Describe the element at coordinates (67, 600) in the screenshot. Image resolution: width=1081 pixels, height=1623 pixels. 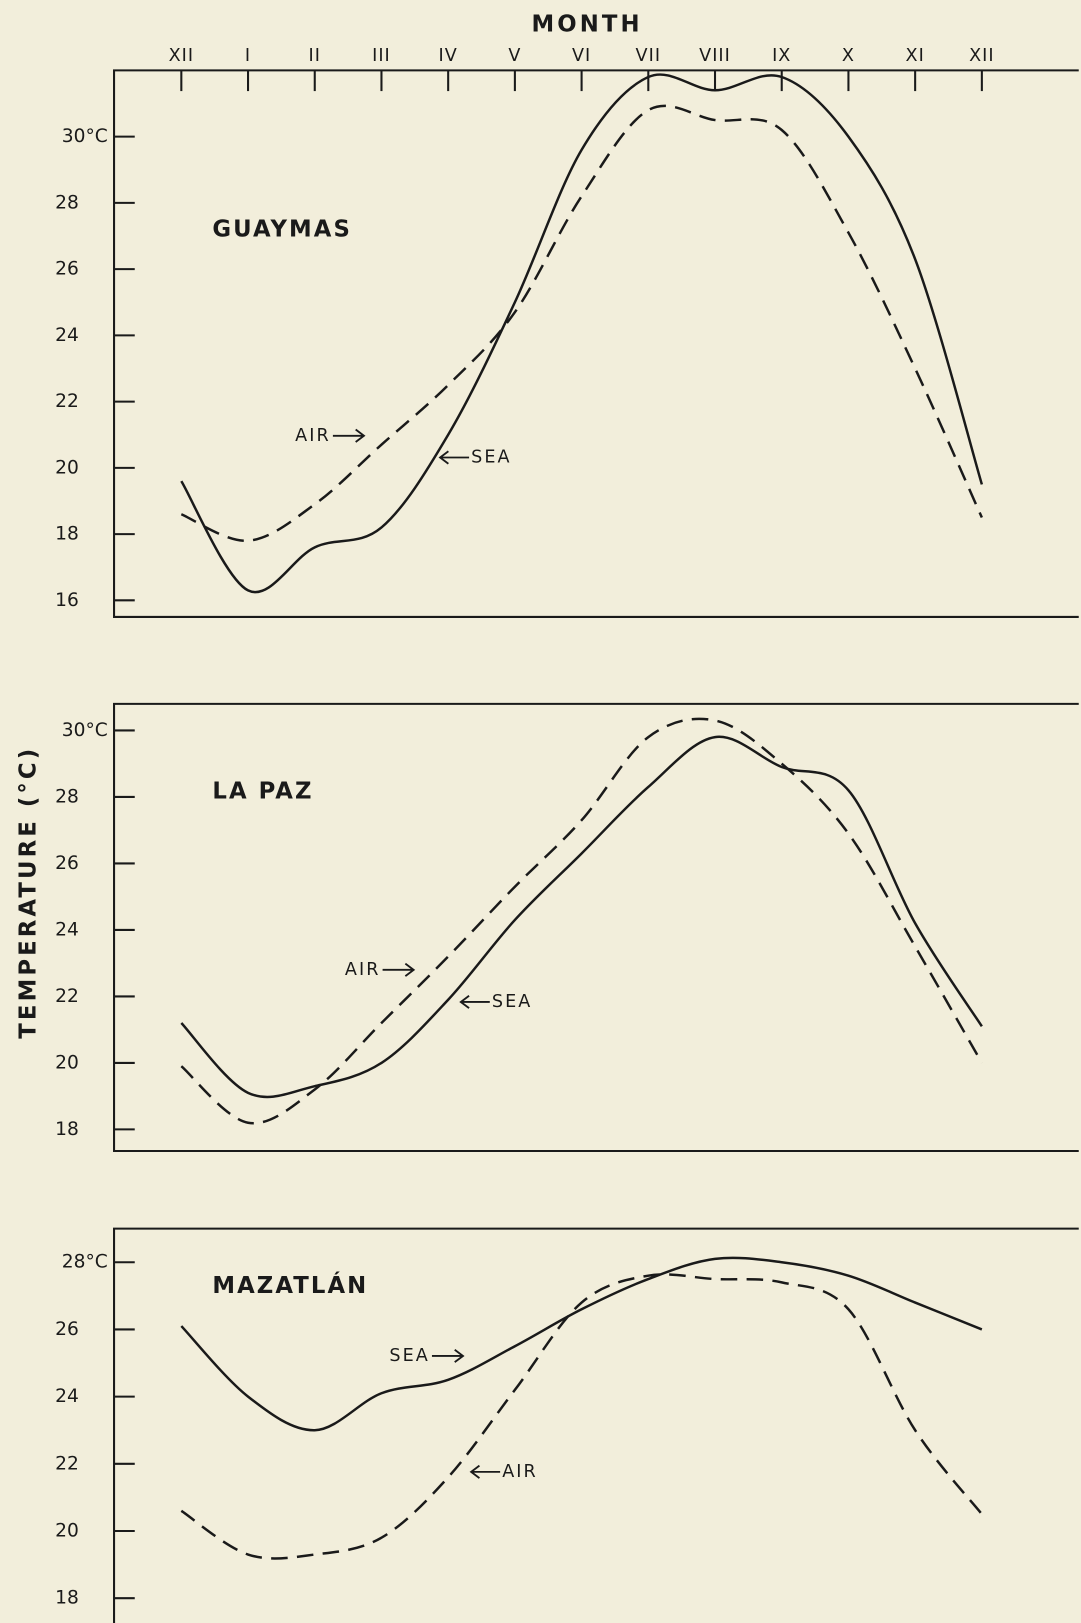
I see `y-tick-label: 16` at that location.